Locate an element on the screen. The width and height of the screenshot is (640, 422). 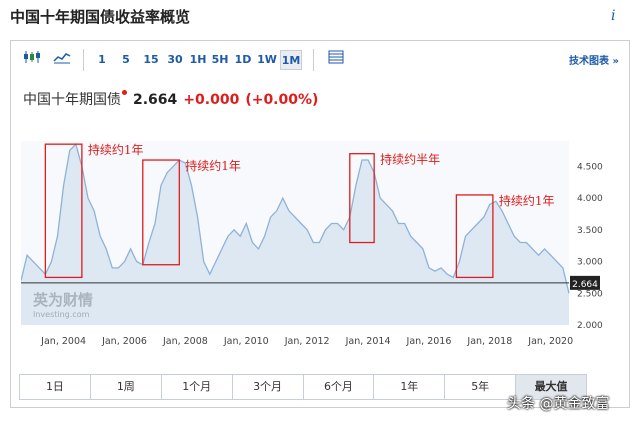
timeframe-1h: 1H is located at coordinates (198, 59).